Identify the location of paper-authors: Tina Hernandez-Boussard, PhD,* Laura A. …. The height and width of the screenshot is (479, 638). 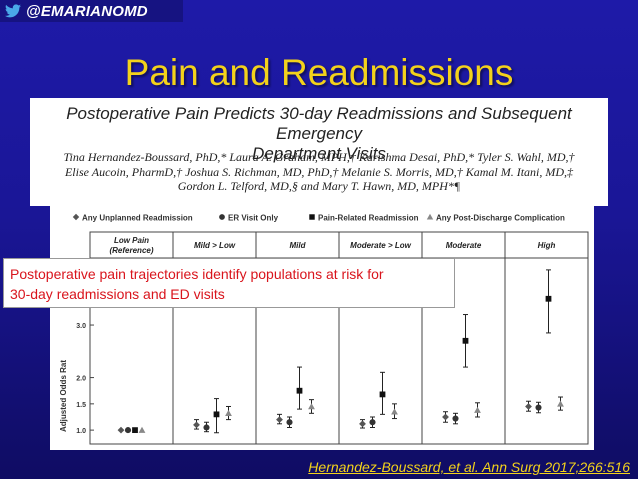
(319, 172).